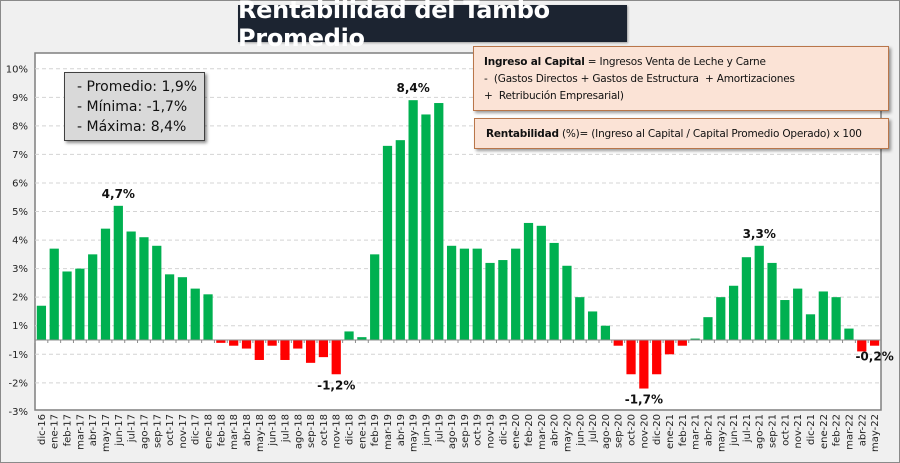 The height and width of the screenshot is (463, 900). I want to click on x-tick-label: abr-22, so click(862, 430).